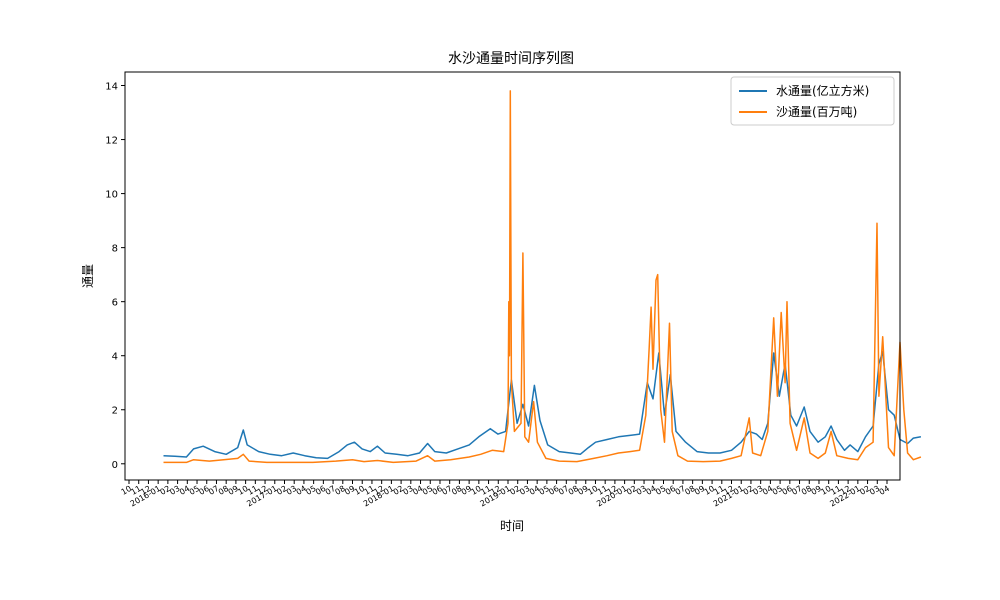 The width and height of the screenshot is (1000, 600). Describe the element at coordinates (511, 59) in the screenshot. I see `chart-title: 水沙通量时间序列图` at that location.